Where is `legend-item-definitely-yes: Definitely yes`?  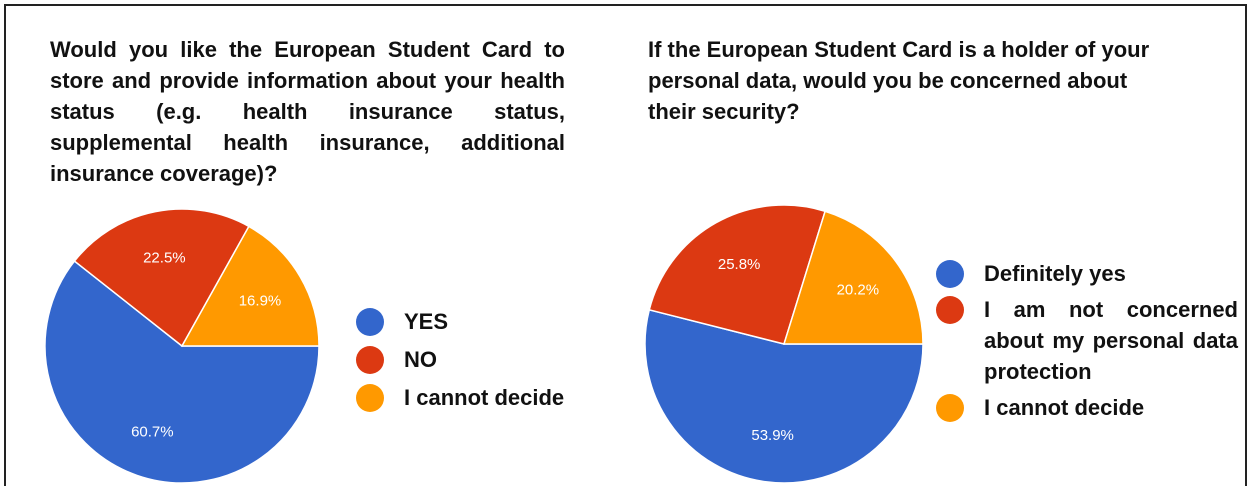
legend-item-definitely-yes: Definitely yes is located at coordinates (1087, 273).